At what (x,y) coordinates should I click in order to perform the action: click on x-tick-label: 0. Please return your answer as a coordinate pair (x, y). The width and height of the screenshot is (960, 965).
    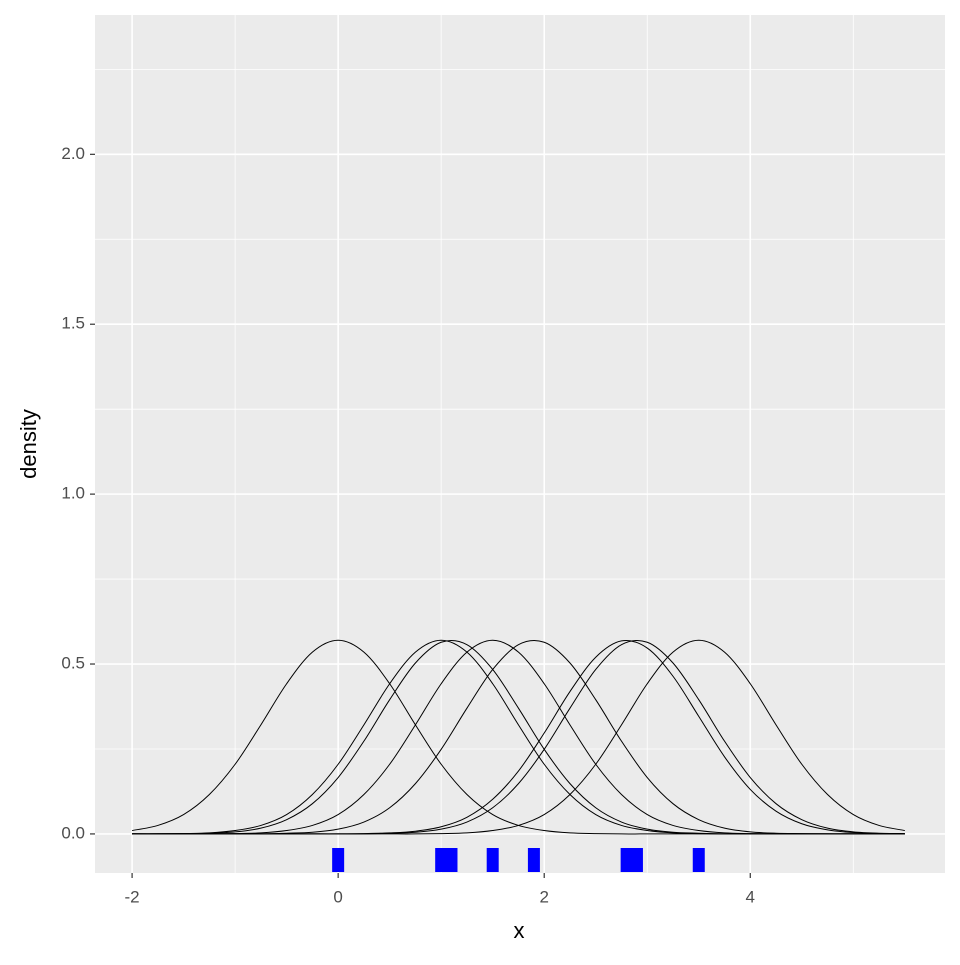
    Looking at the image, I should click on (337, 896).